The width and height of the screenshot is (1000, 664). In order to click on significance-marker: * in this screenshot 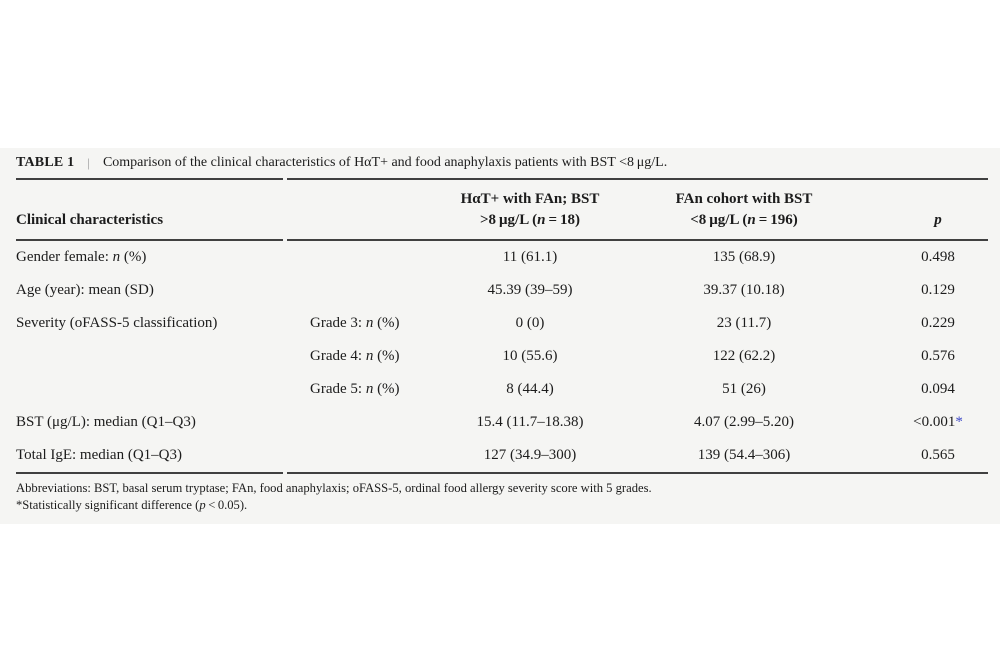, I will do `click(959, 422)`.